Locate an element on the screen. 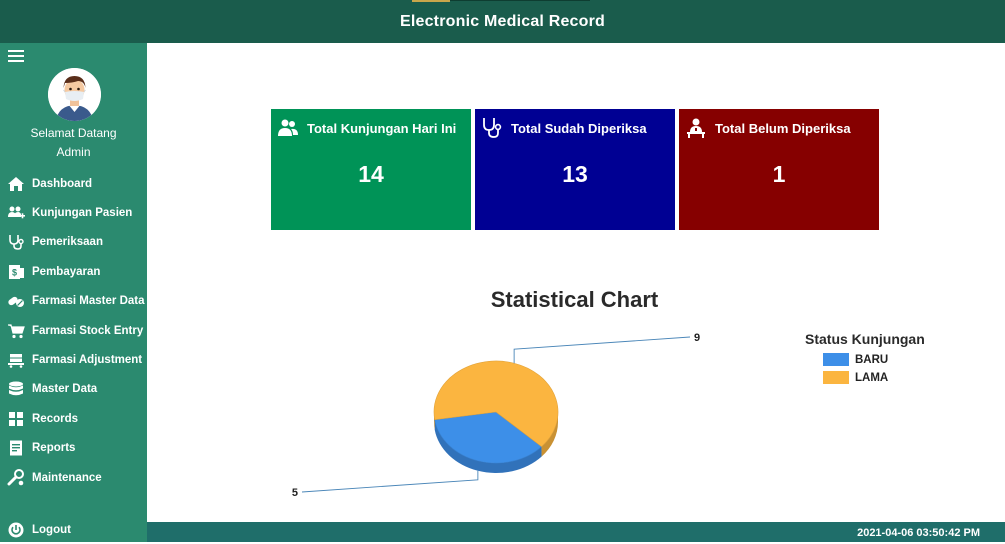 This screenshot has width=1005, height=544. avatar is located at coordinates (74, 94).